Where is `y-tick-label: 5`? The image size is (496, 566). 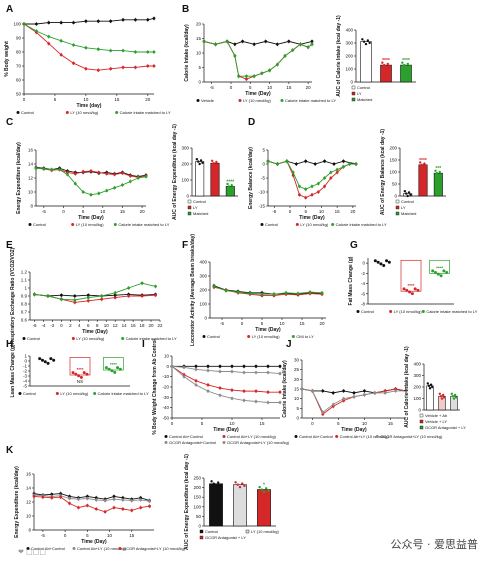
y-tick-label: 5 is located at coordinates (297, 408).